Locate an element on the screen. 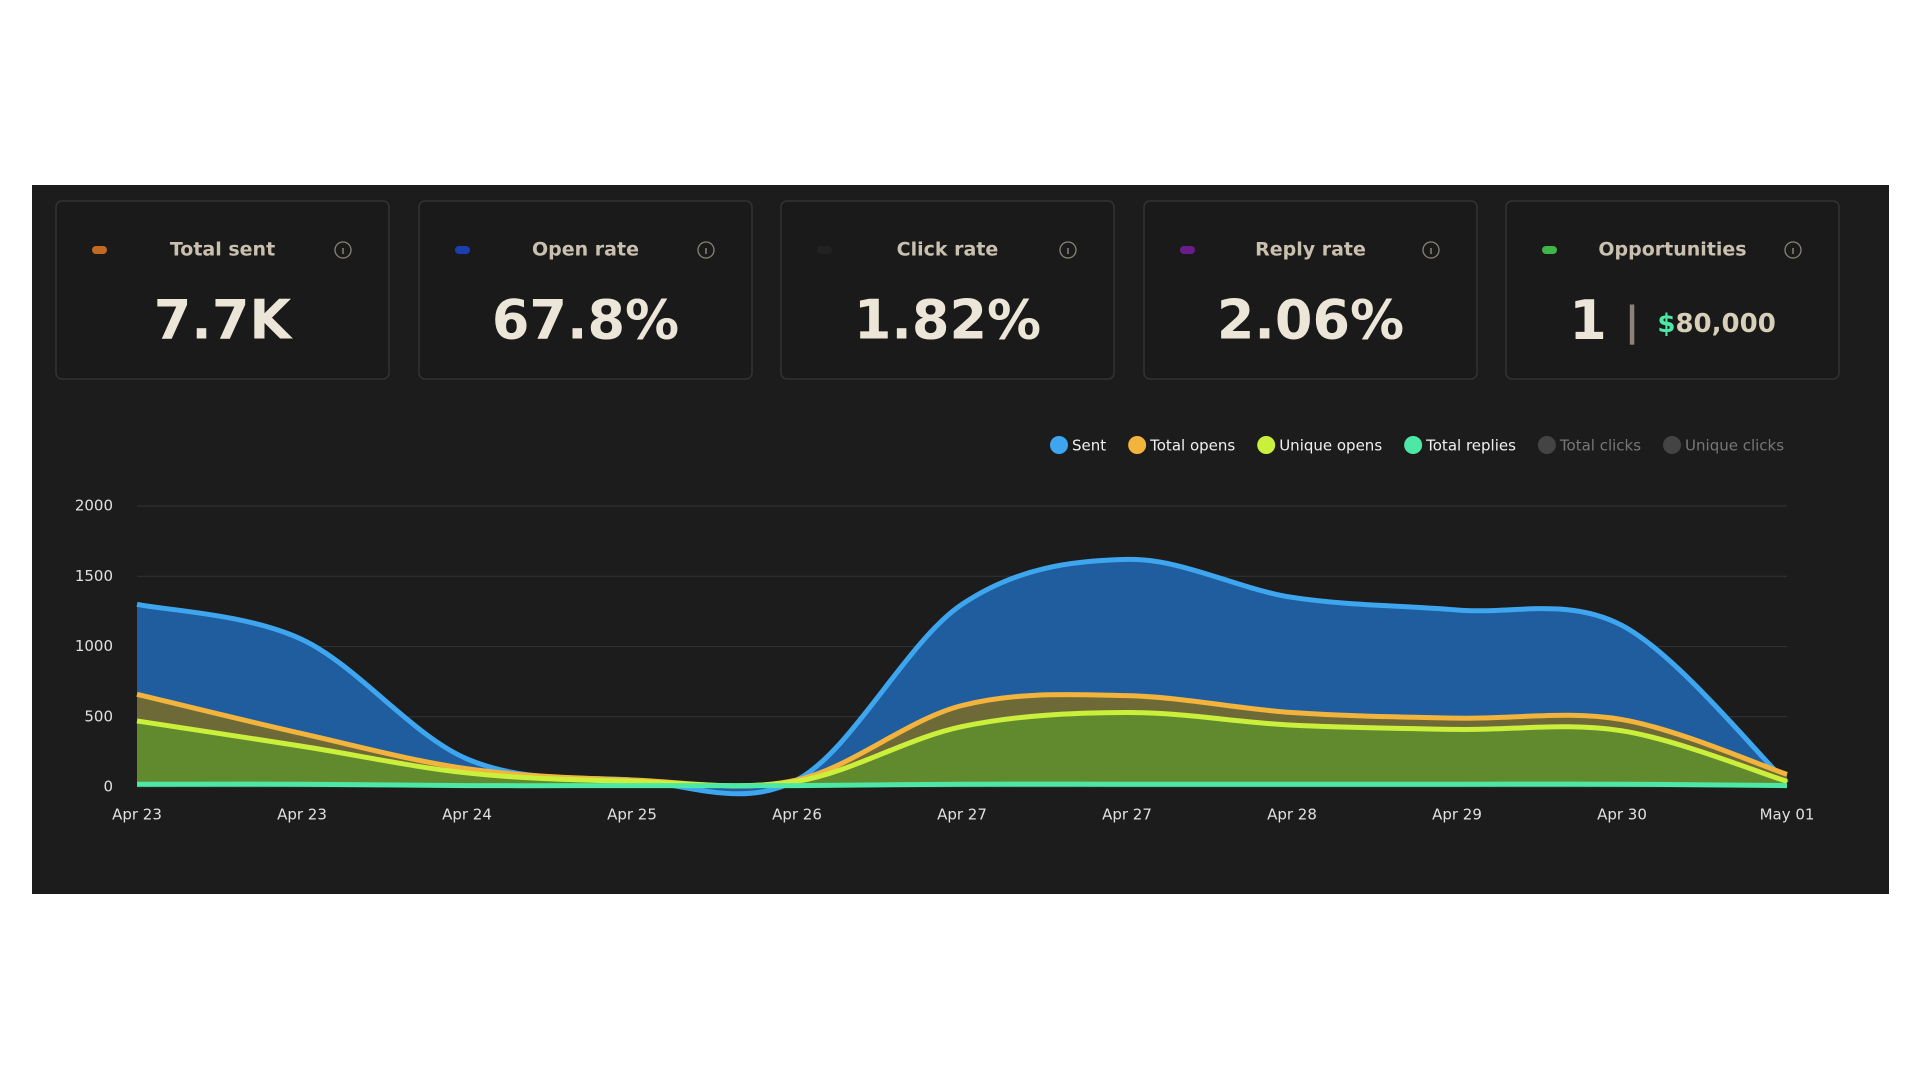 This screenshot has width=1920, height=1080. x-tick-label: Apr 30 is located at coordinates (1622, 815).